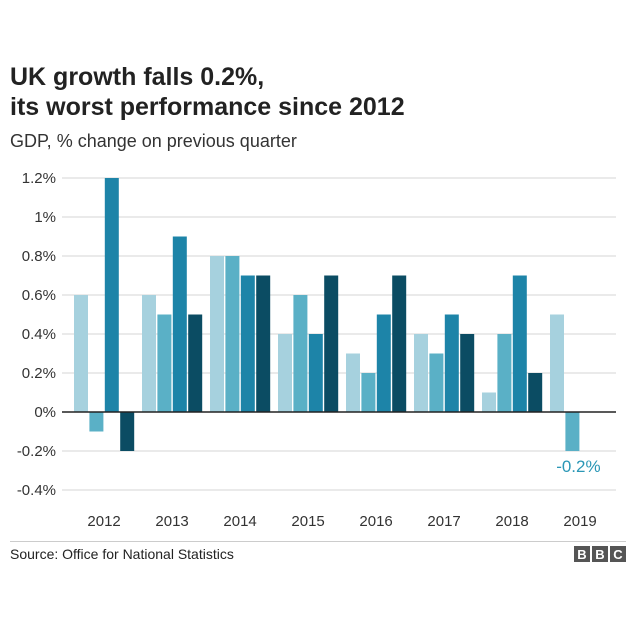 The image size is (640, 640). Describe the element at coordinates (179, 324) in the screenshot. I see `bar-2013-q3` at that location.